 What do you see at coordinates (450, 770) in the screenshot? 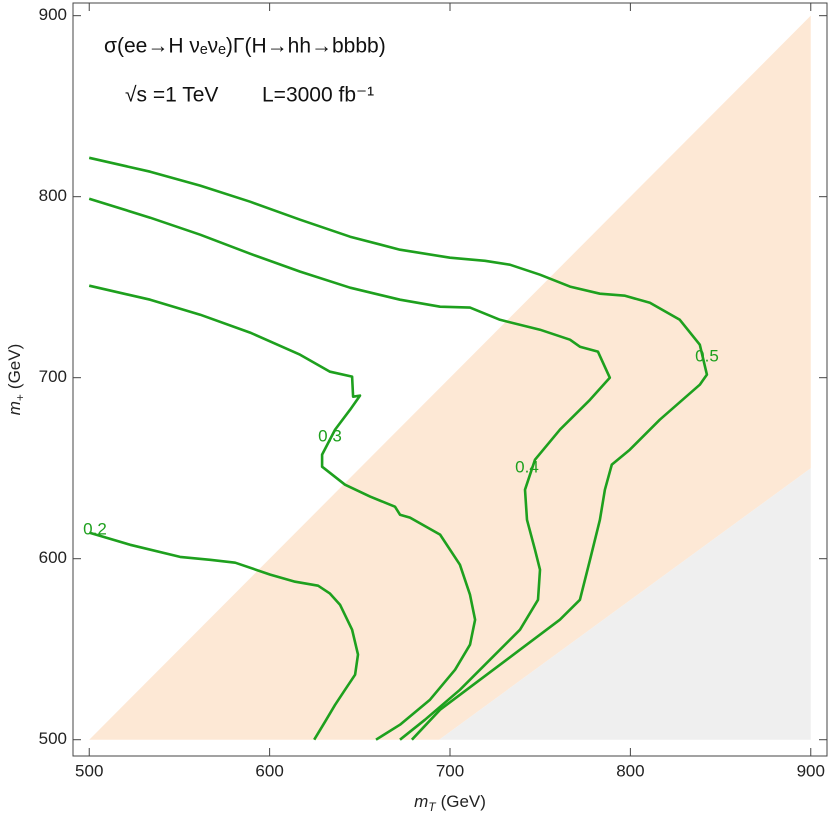
I see `x-tick-label: 700` at bounding box center [450, 770].